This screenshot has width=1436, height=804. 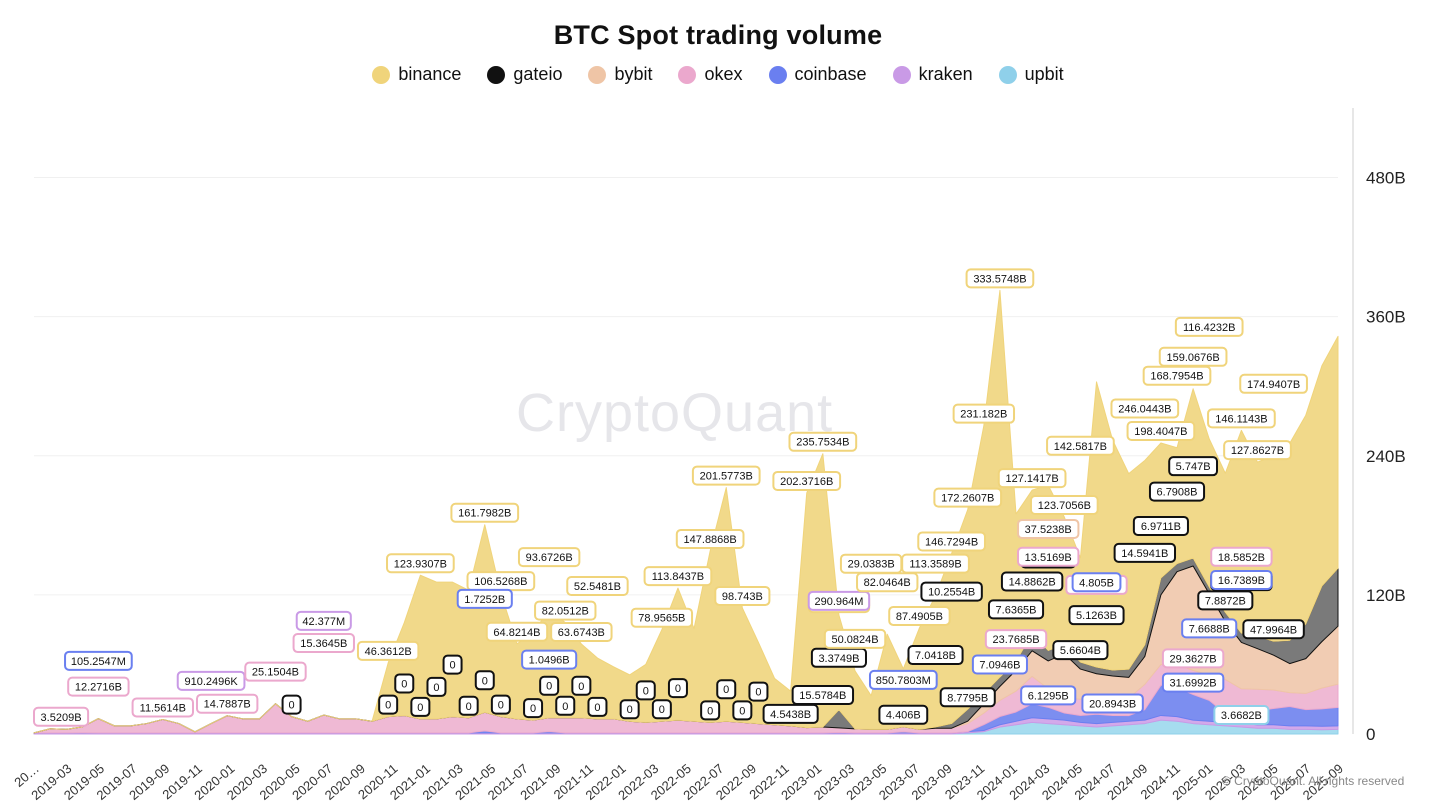 I want to click on data-label-text: 52.5481B, so click(x=597, y=587).